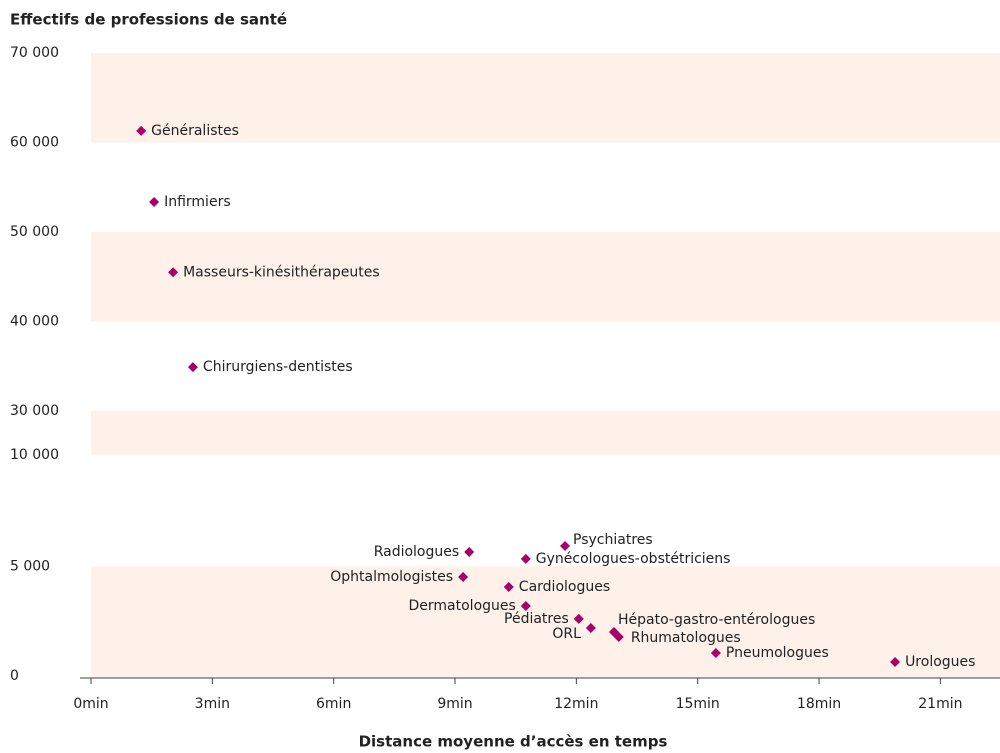 This screenshot has height=753, width=1000. Describe the element at coordinates (34, 232) in the screenshot. I see `y-tick-label: 50 000` at that location.